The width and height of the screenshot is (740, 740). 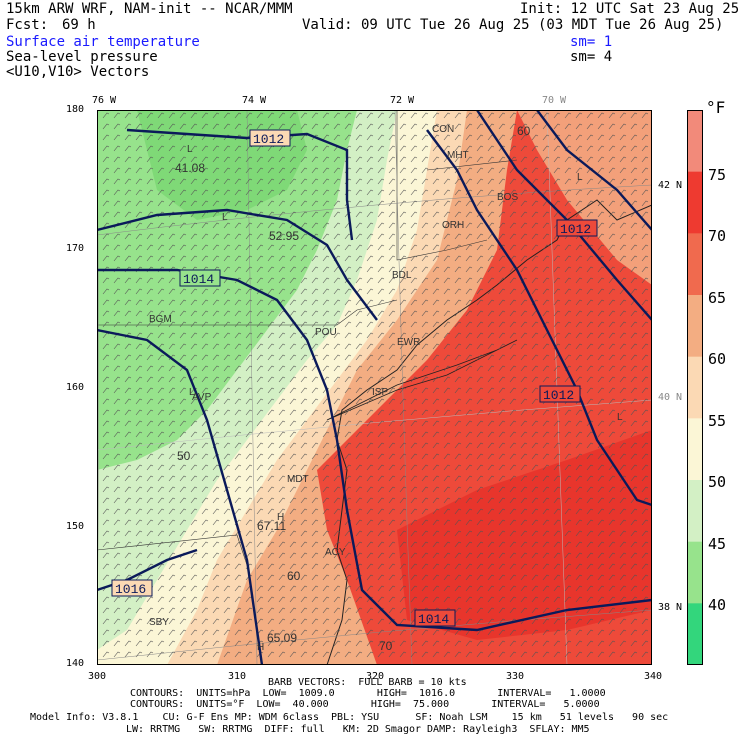 I want to click on station-isp: ISP, so click(x=380, y=392).